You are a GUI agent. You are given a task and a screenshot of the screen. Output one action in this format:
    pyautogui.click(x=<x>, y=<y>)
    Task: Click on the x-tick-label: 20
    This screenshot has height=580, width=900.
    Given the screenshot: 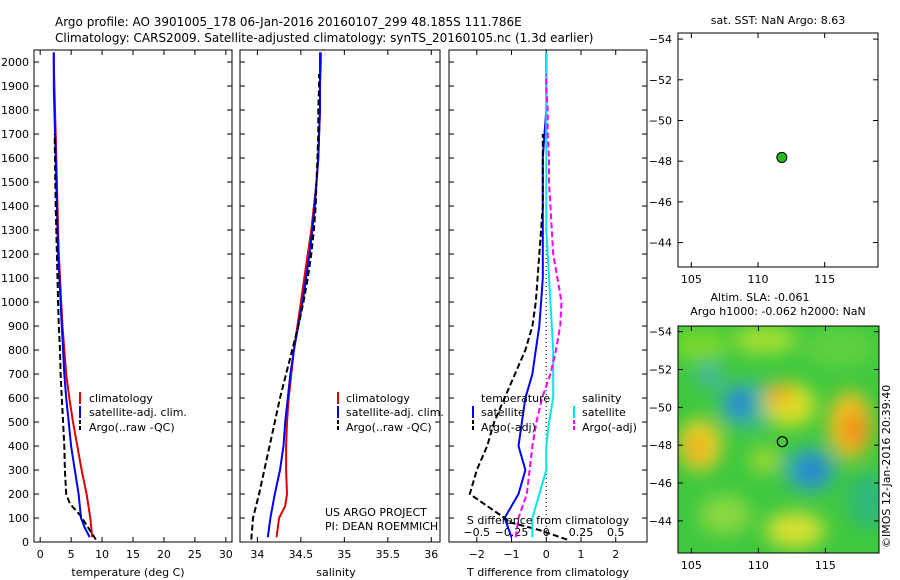 What is the action you would take?
    pyautogui.click(x=164, y=554)
    